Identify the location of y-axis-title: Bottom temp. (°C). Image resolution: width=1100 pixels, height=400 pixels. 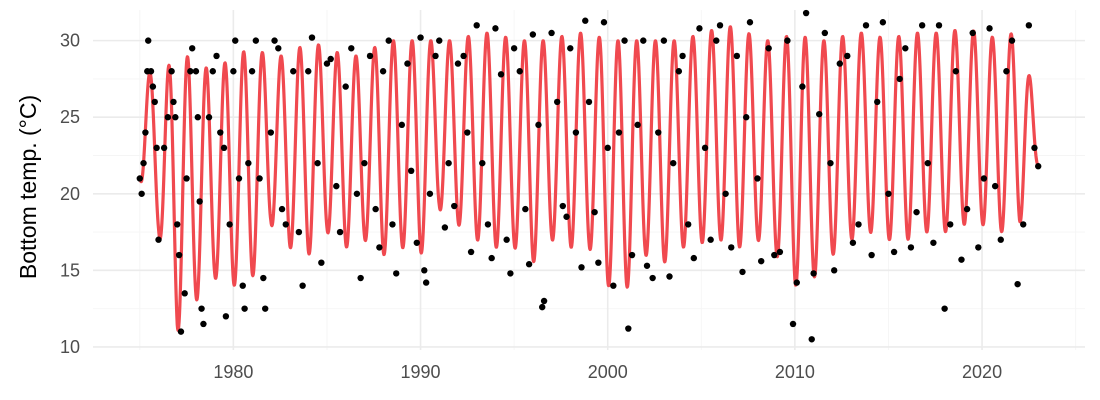
(28, 187).